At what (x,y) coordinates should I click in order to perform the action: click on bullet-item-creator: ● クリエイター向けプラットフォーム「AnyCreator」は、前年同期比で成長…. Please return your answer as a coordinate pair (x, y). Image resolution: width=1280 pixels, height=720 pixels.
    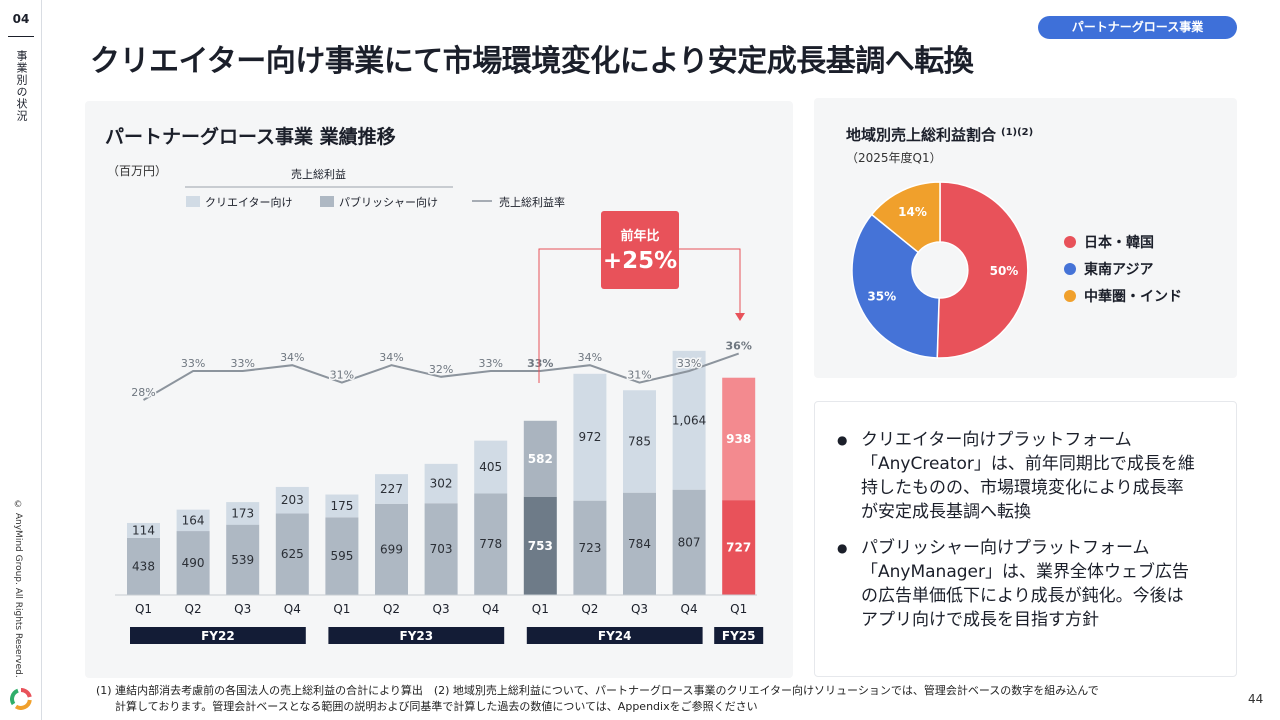
    Looking at the image, I should click on (1017, 476).